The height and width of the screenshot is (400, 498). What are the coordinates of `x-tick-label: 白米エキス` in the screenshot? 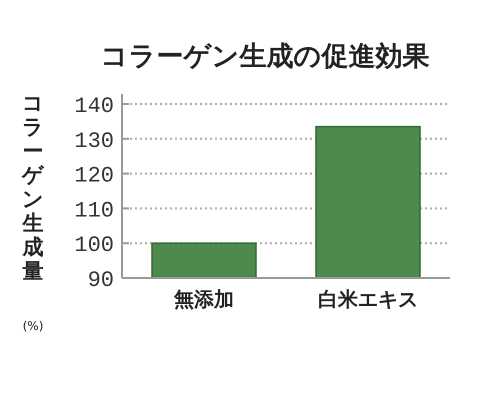 It's located at (368, 299).